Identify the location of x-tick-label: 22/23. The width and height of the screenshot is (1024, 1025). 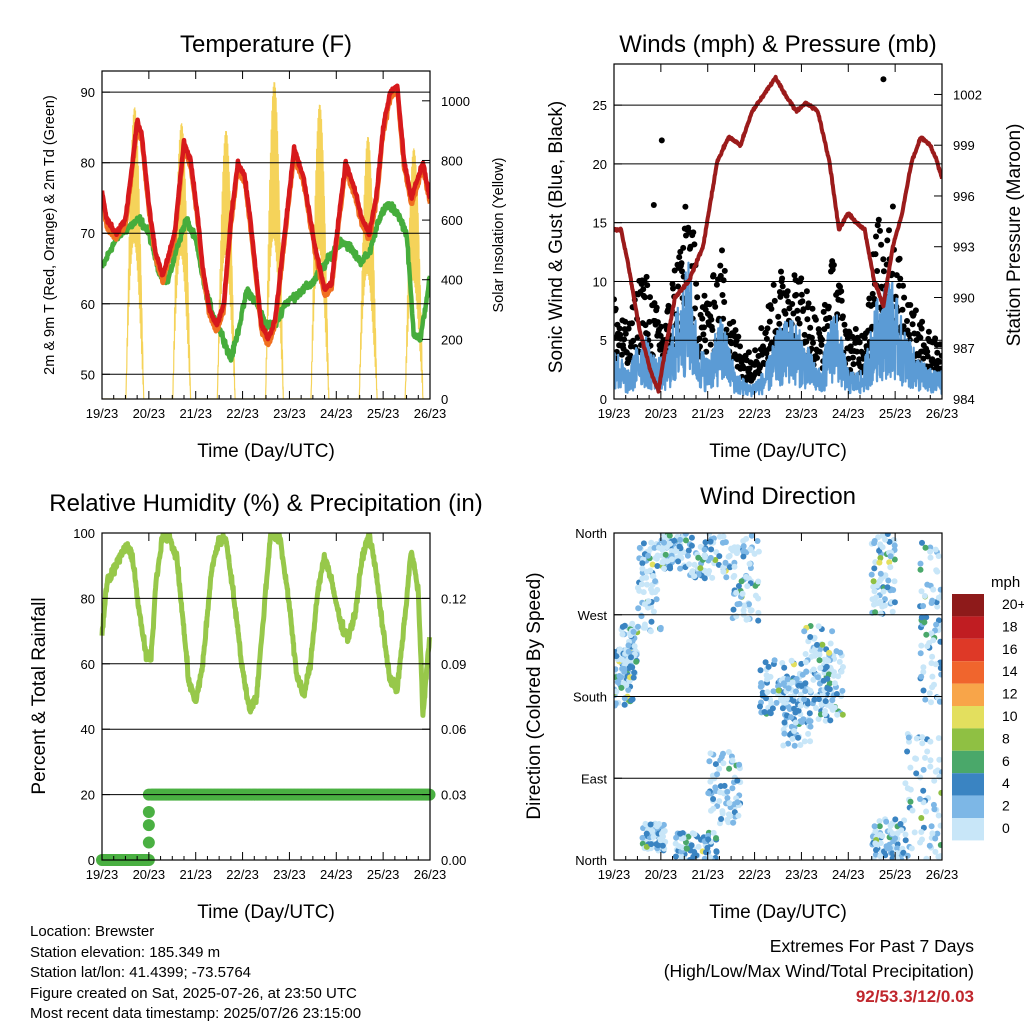
(242, 413).